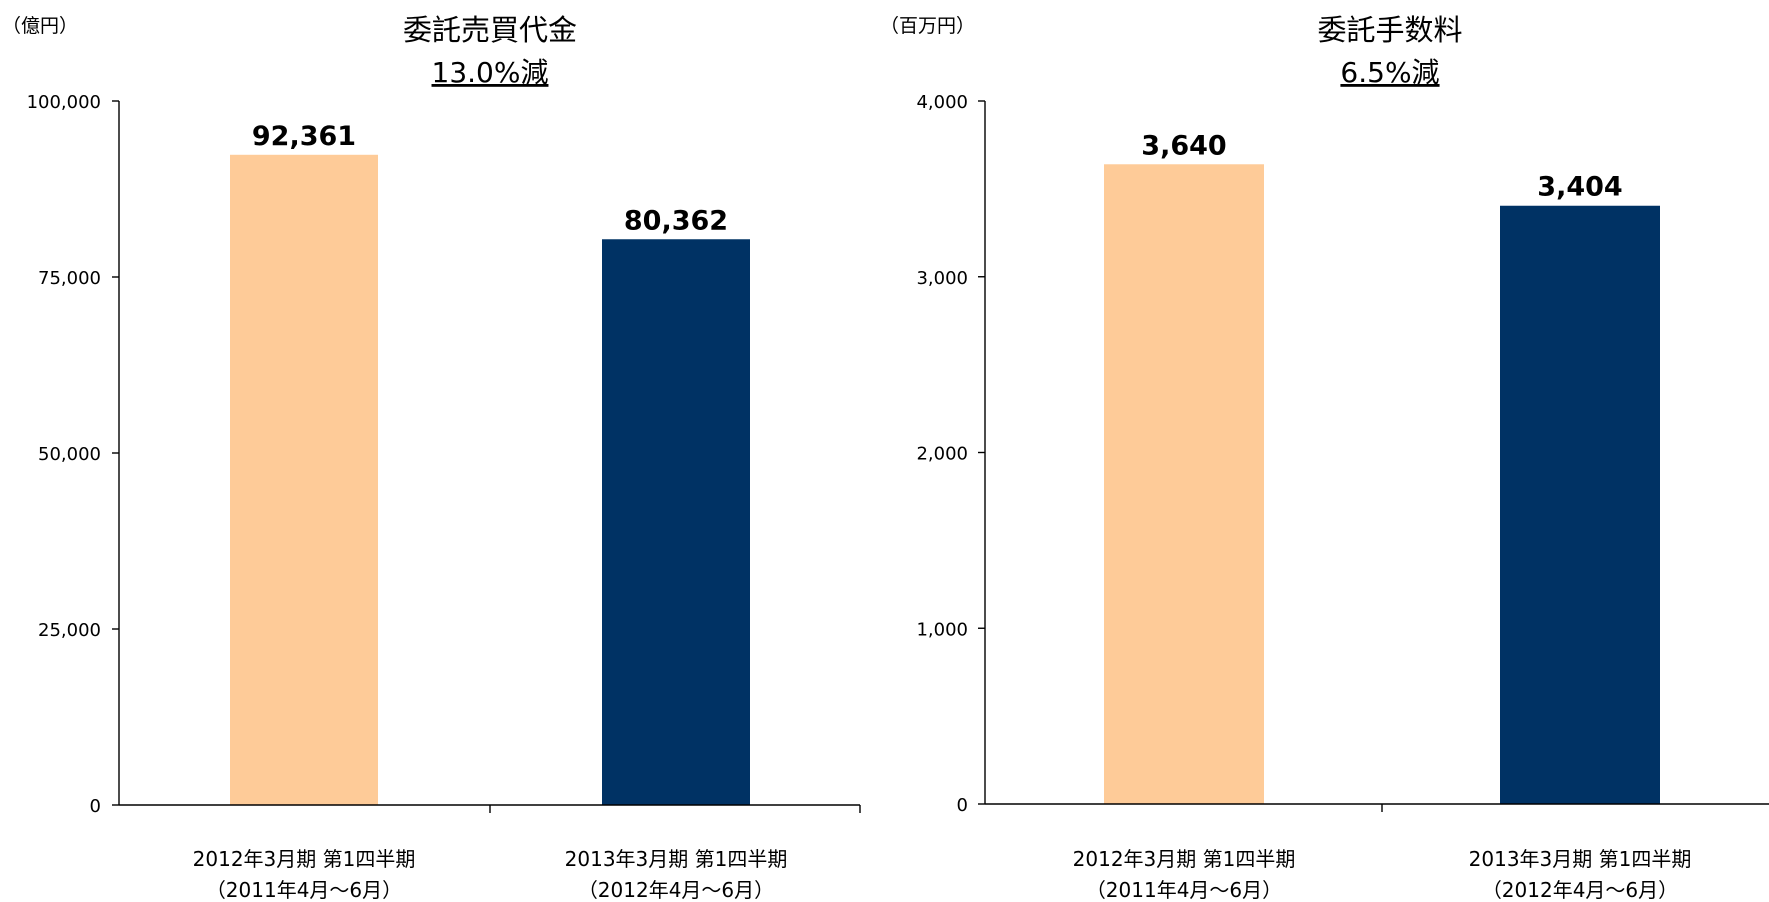 This screenshot has height=902, width=1769. Describe the element at coordinates (69, 630) in the screenshot. I see `y-tick-label: 25,000` at that location.